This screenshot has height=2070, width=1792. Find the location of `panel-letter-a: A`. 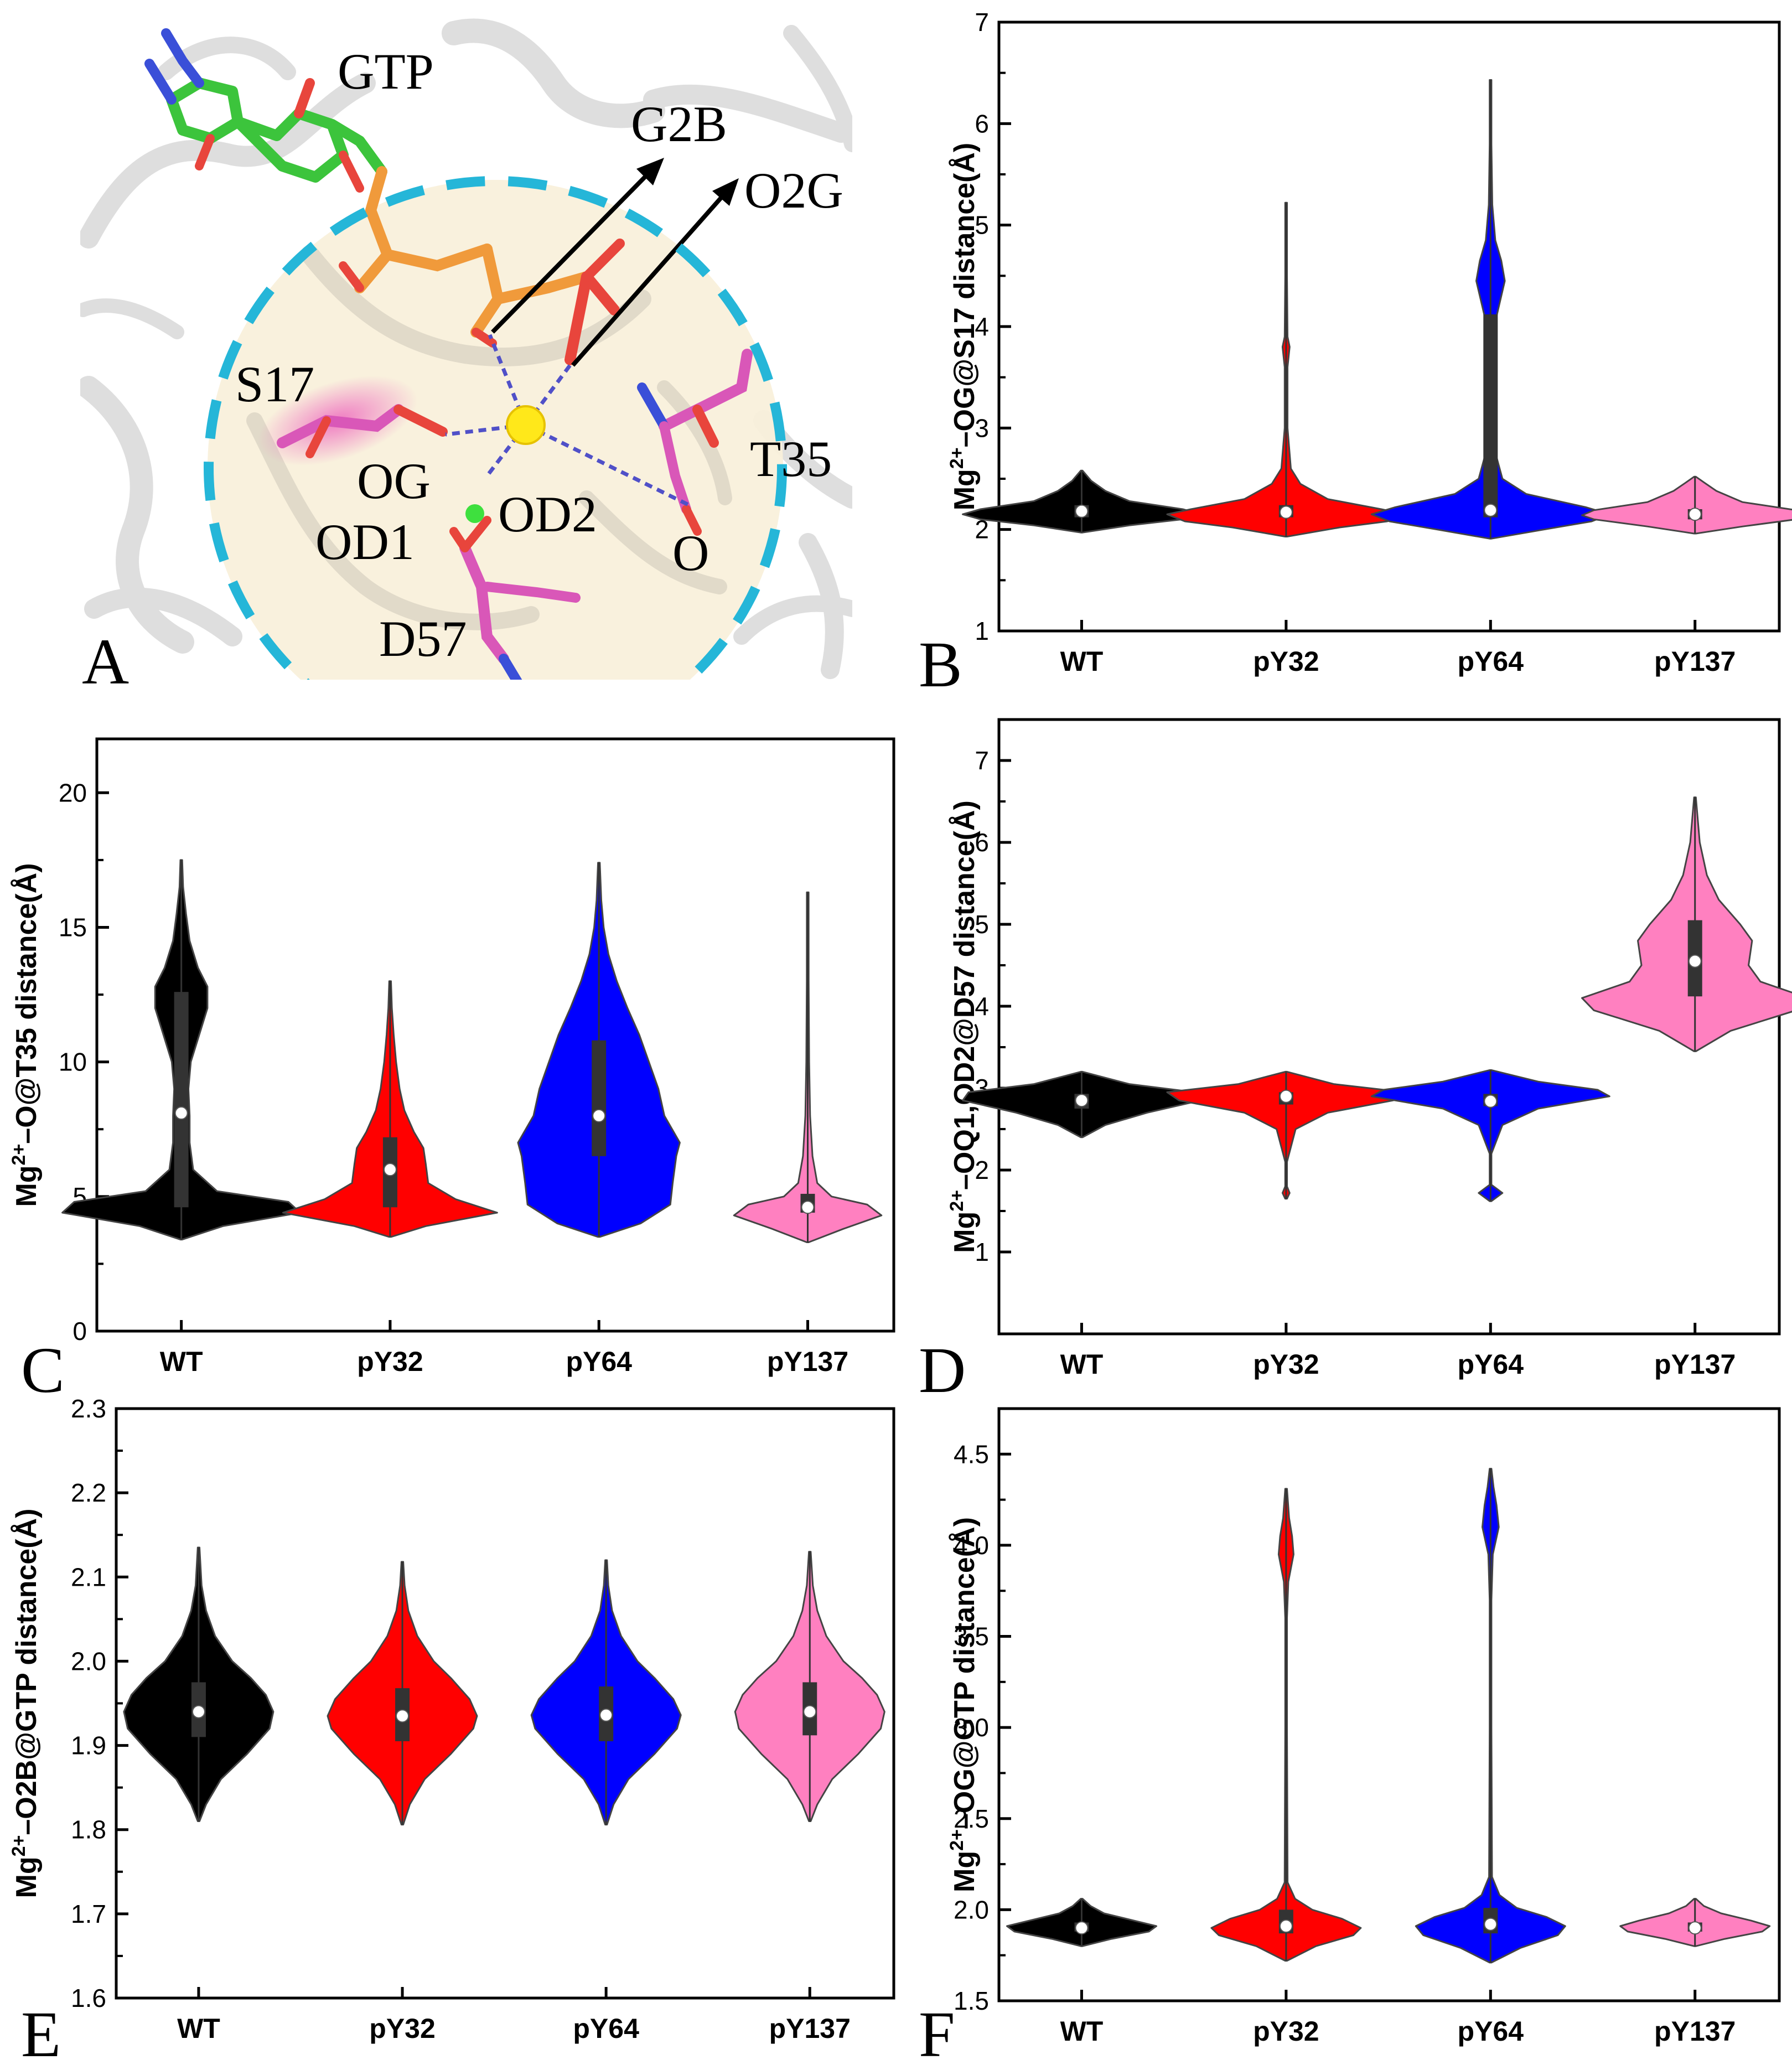

panel-letter-a: A is located at coordinates (105, 661).